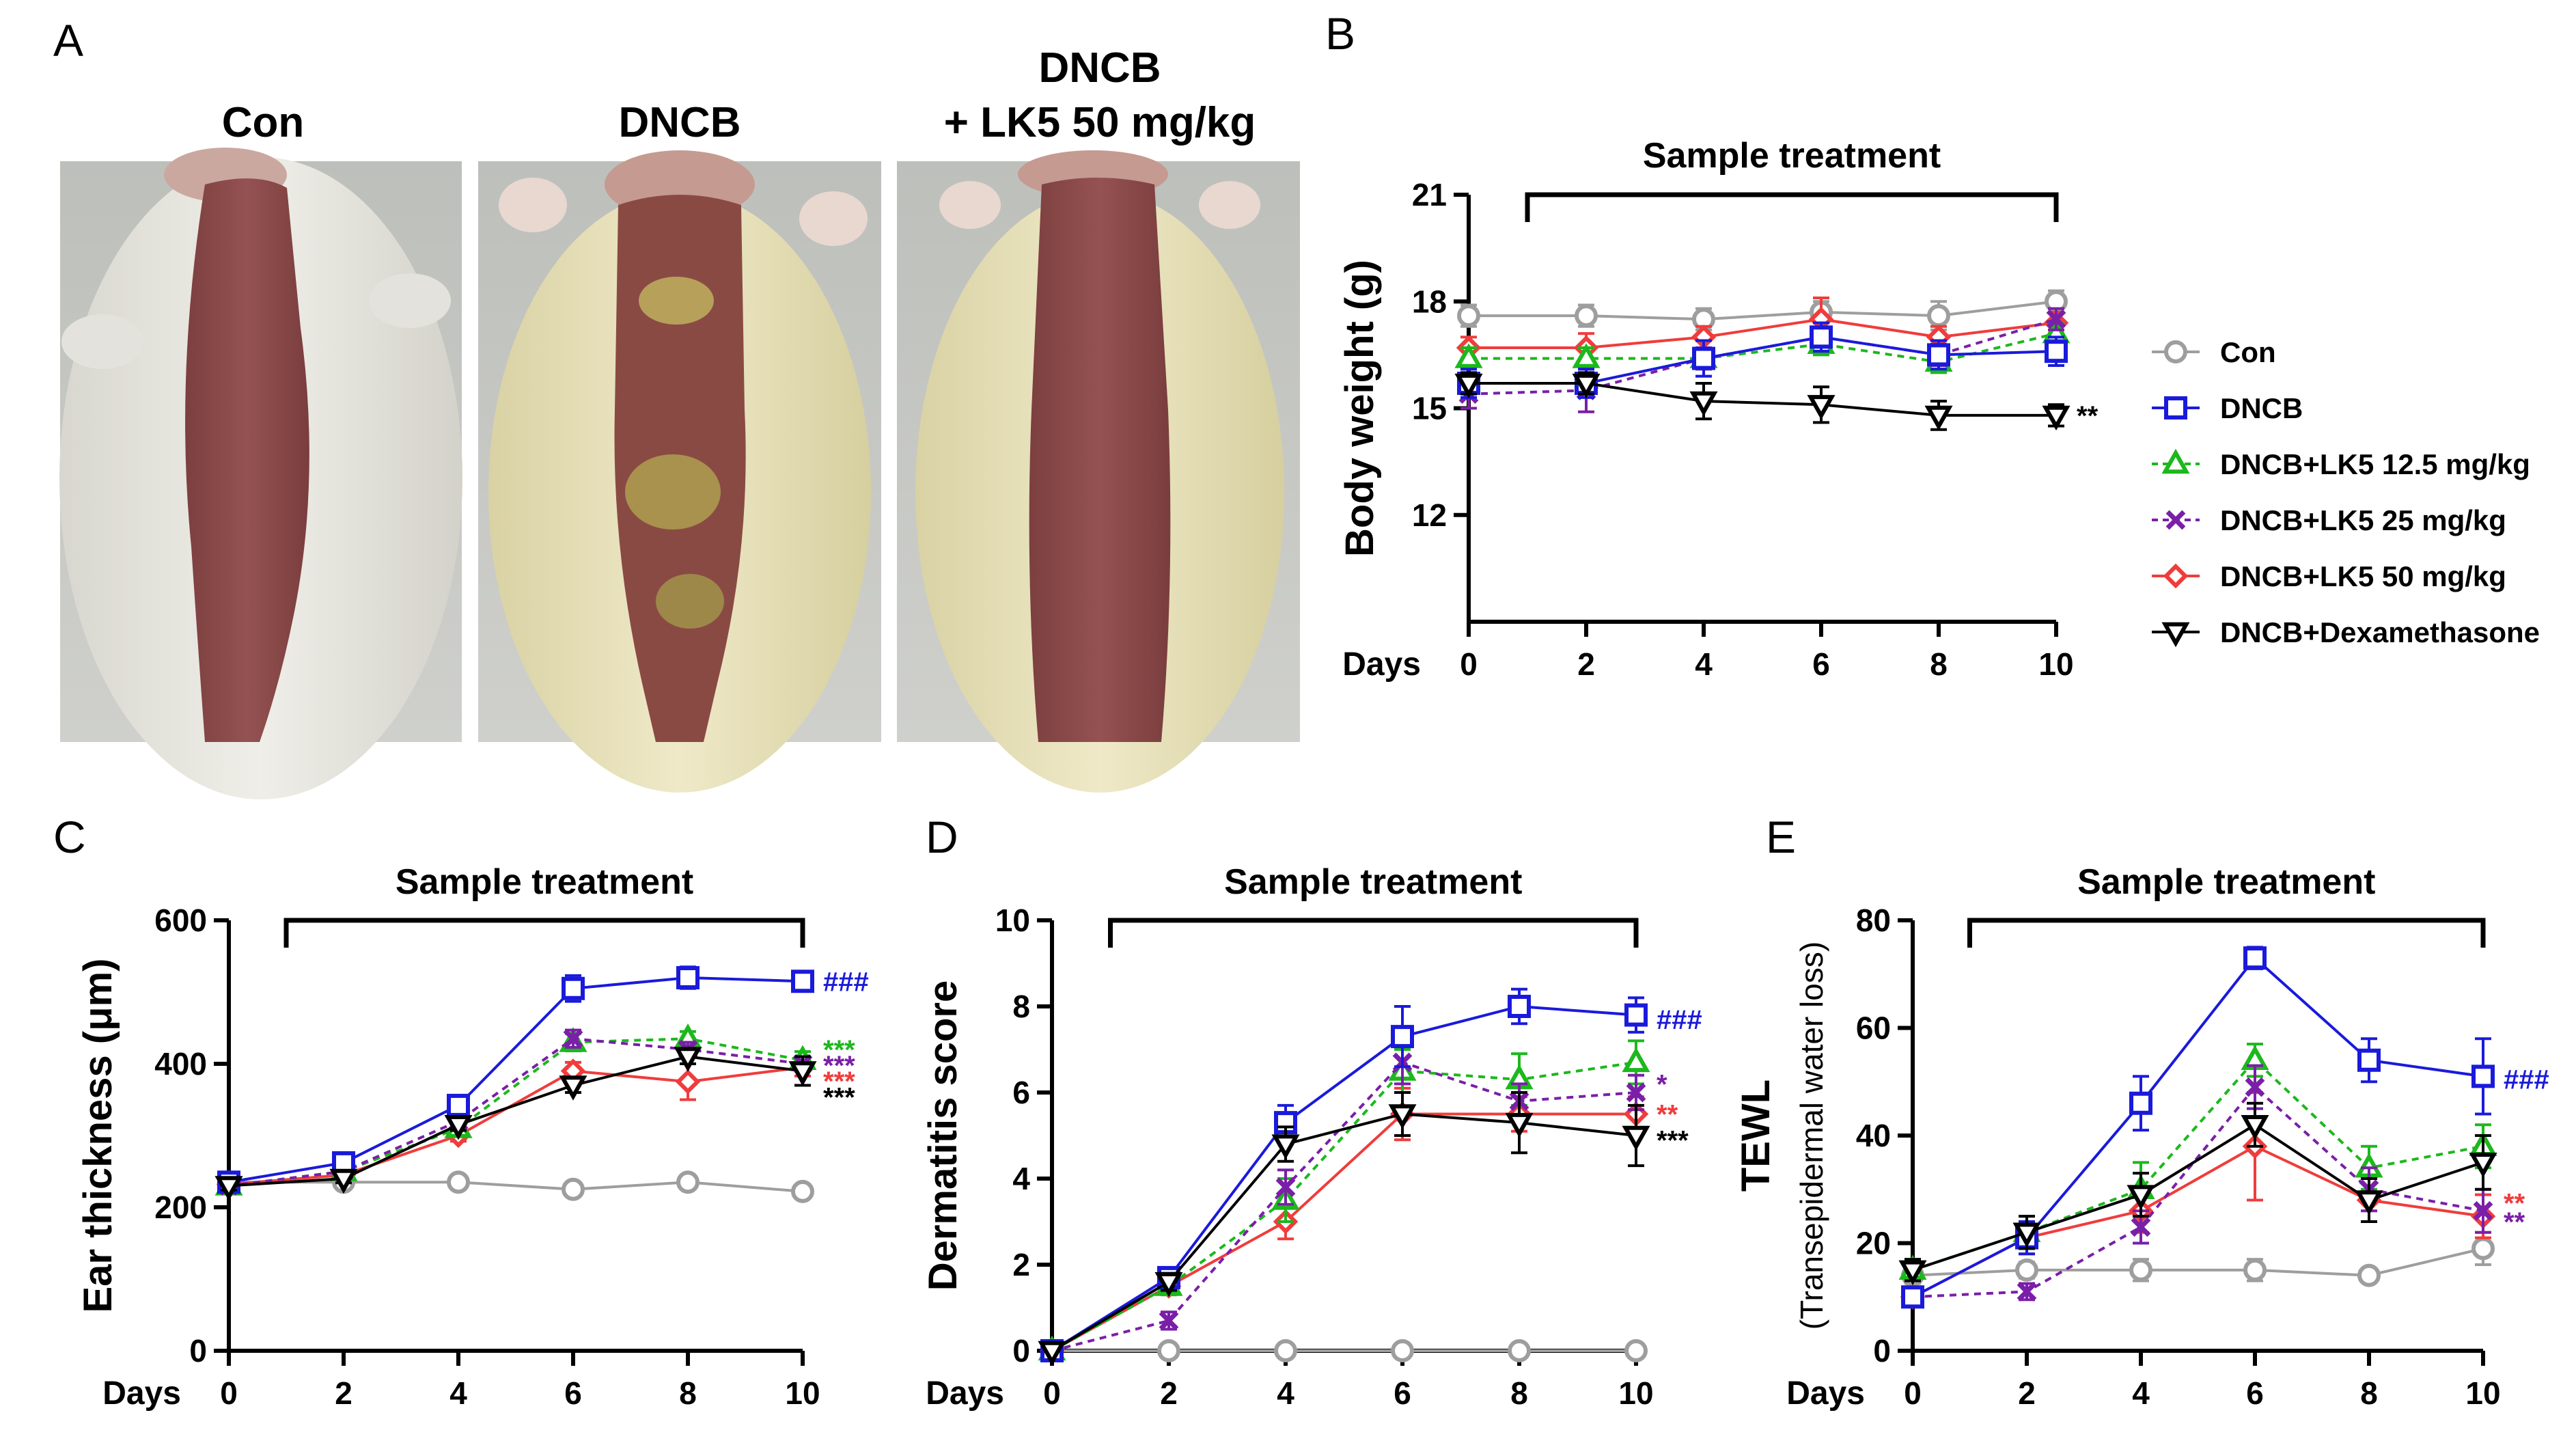  I want to click on mouse-photo-con, so click(260, 473).